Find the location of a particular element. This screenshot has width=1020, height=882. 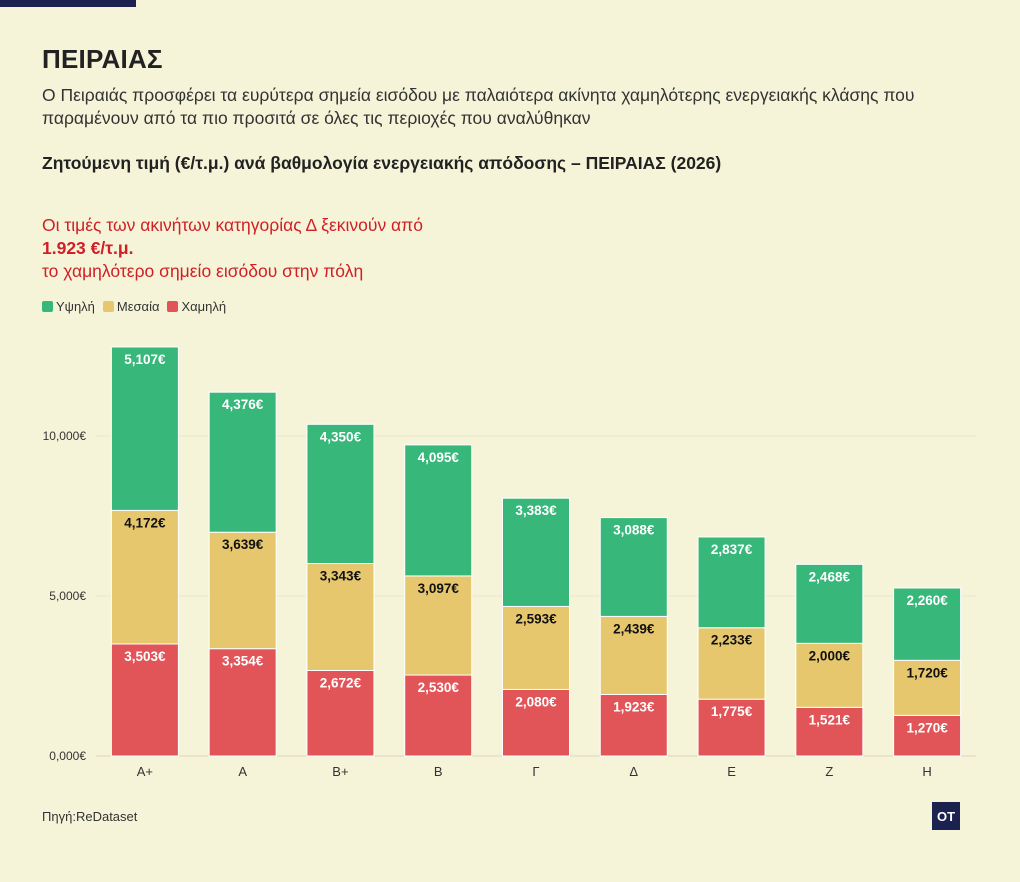

annotation-highlight-value: 1.923 €/τ.μ. is located at coordinates (88, 248).